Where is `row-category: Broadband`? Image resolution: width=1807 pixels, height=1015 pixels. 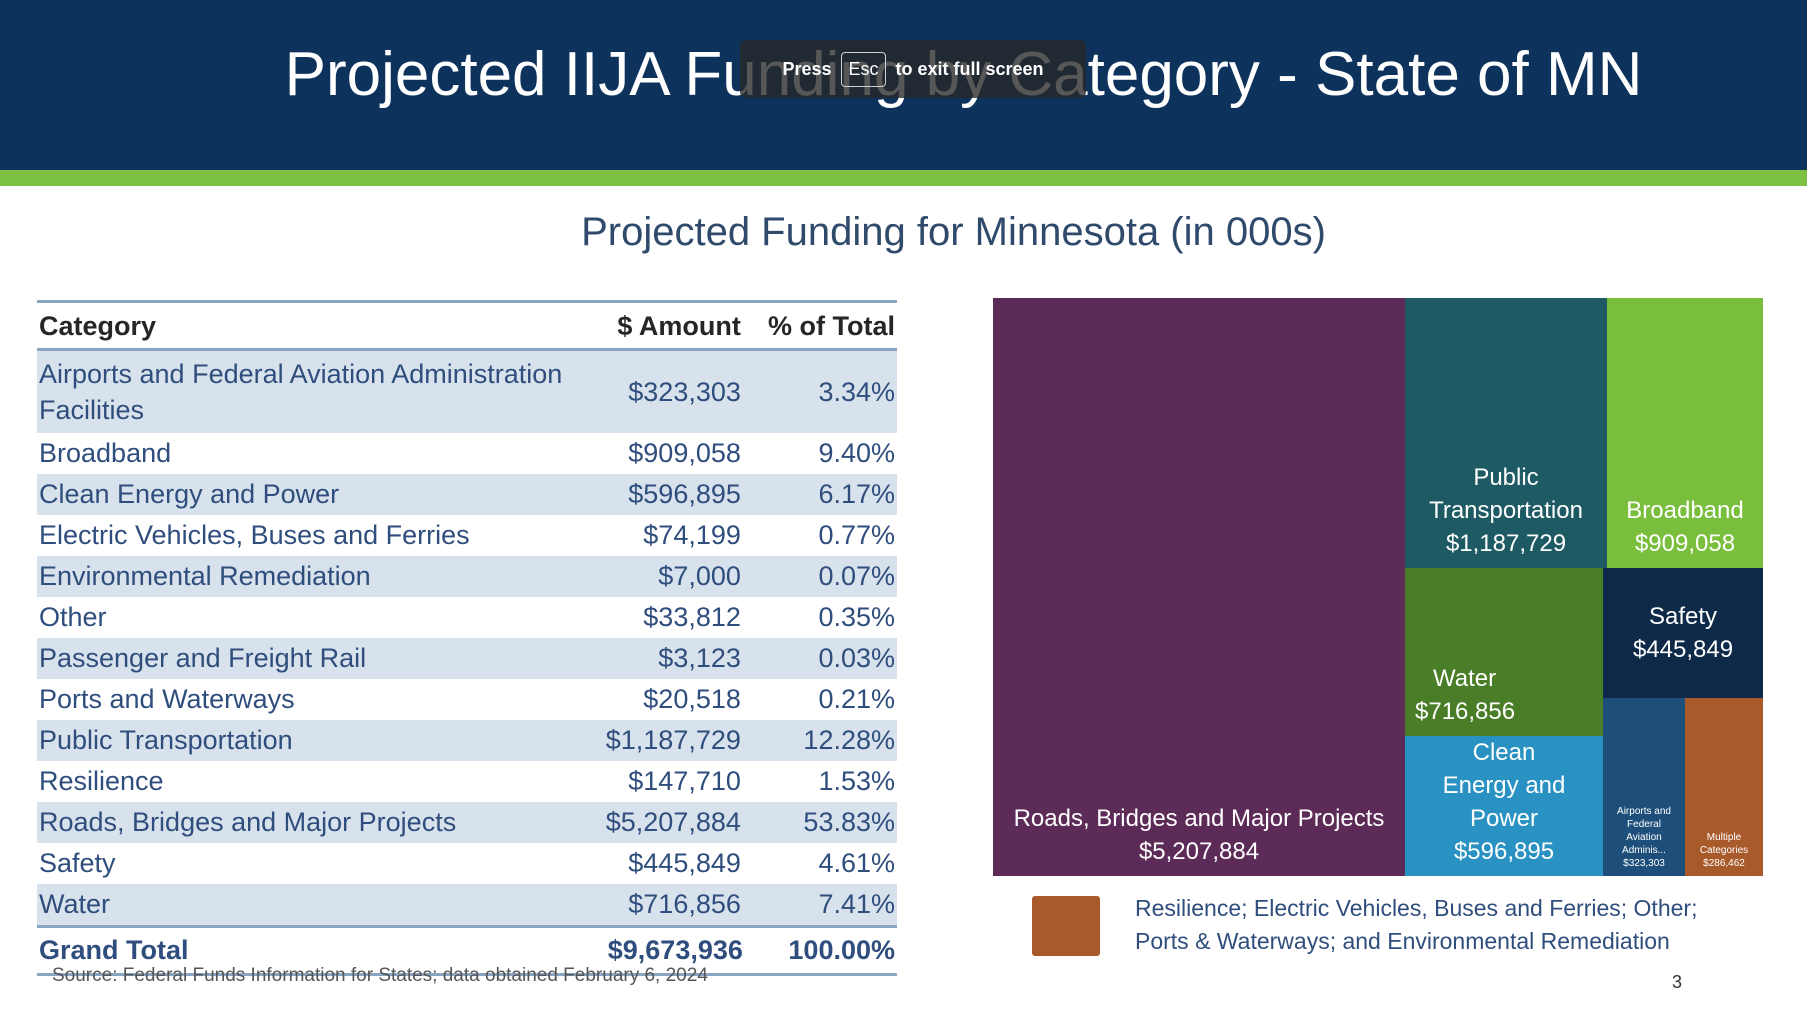
row-category: Broadband is located at coordinates (105, 453).